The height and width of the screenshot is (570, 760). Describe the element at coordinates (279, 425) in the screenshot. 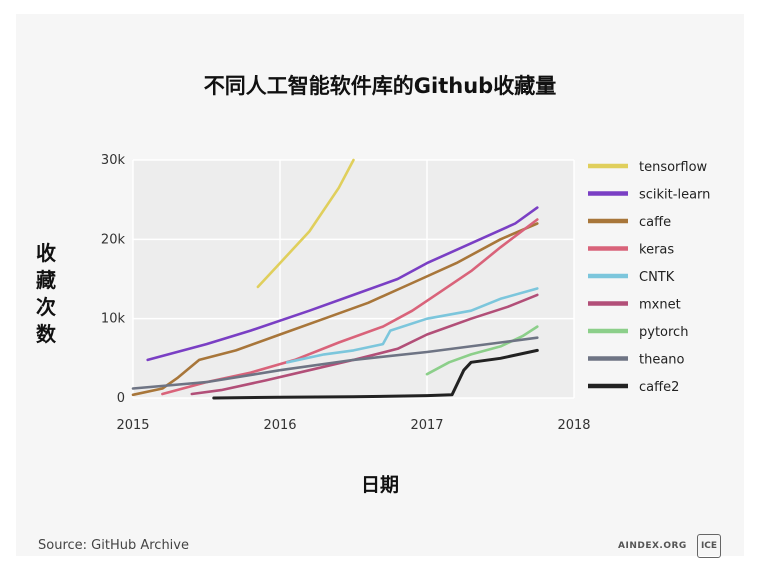

I see `x-tick-label: 2016` at that location.